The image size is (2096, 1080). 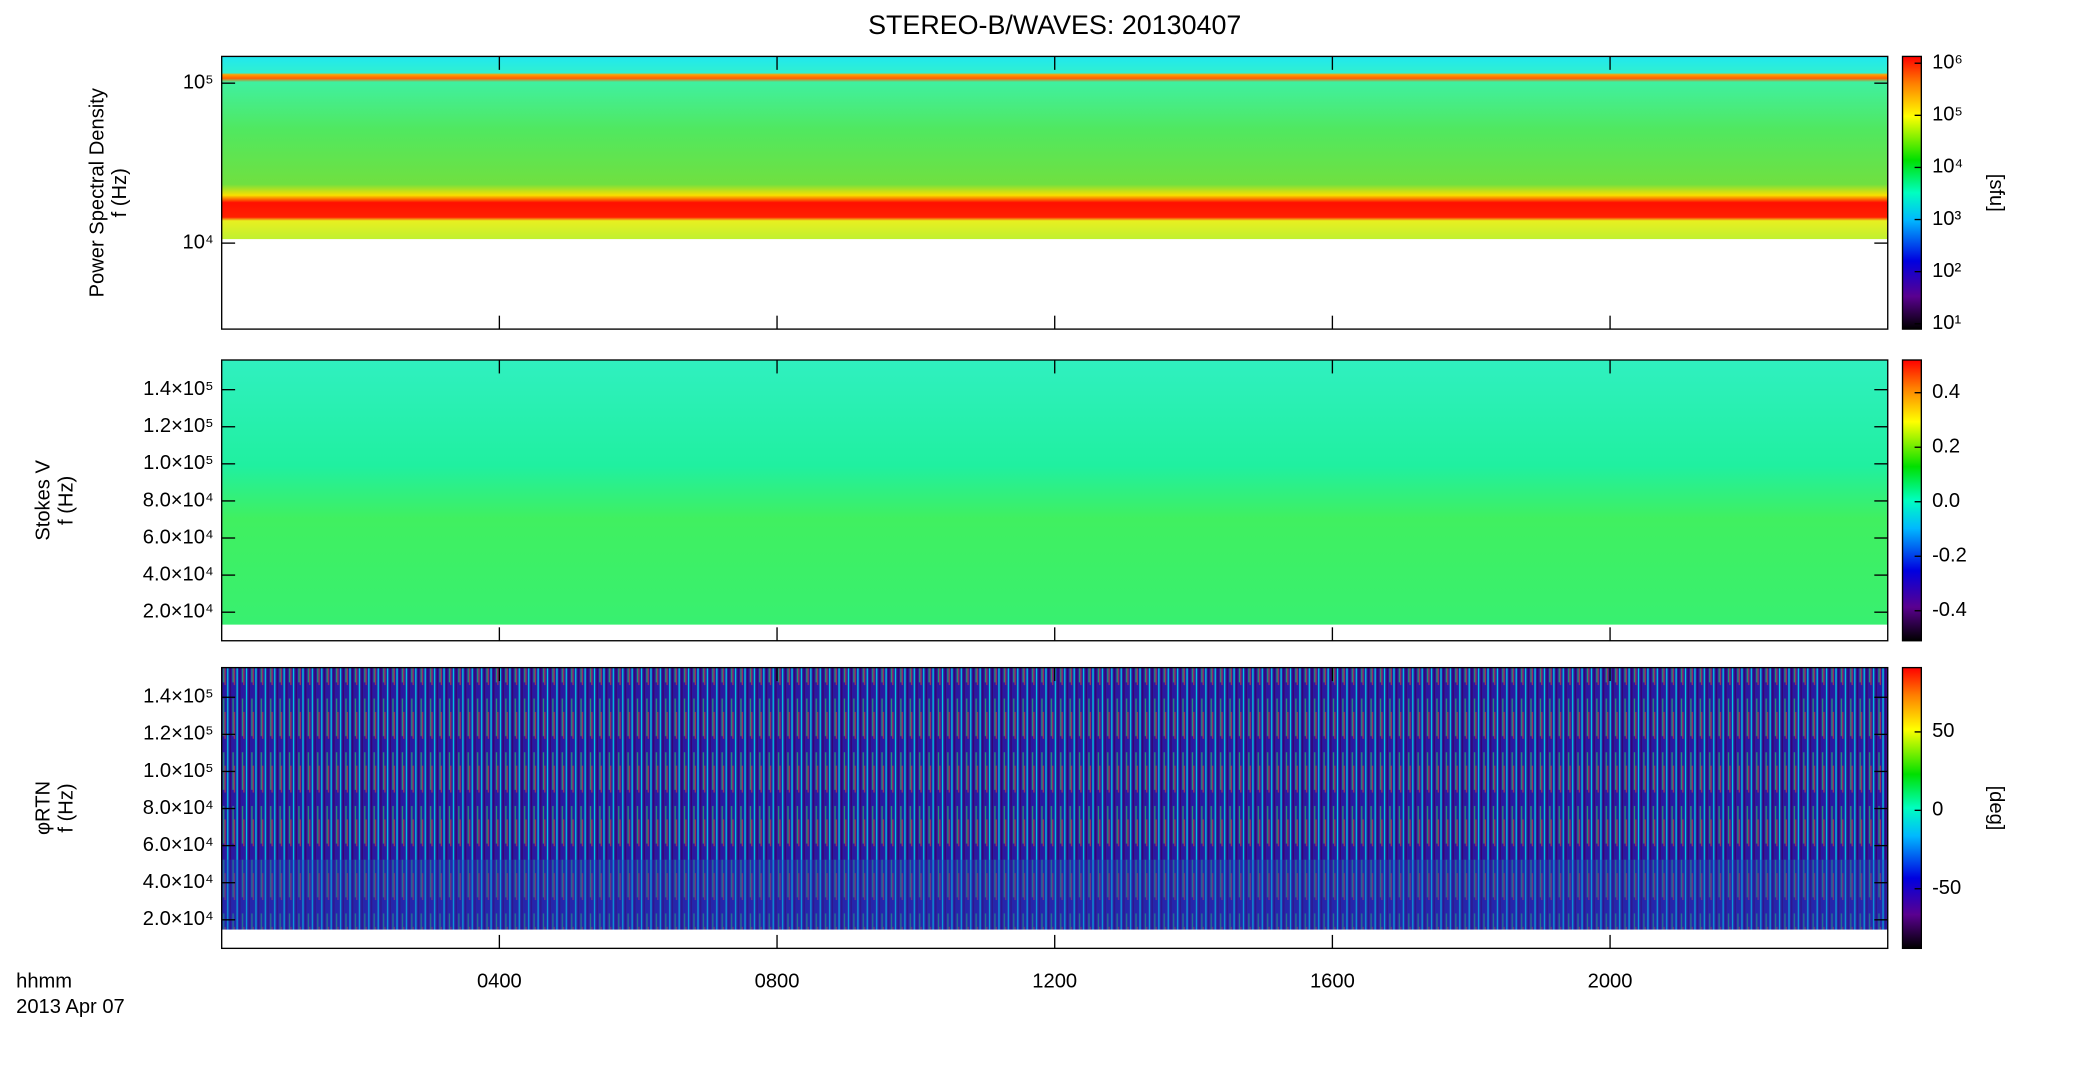 What do you see at coordinates (1943, 731) in the screenshot?
I see `colorbar-tick-label: 50` at bounding box center [1943, 731].